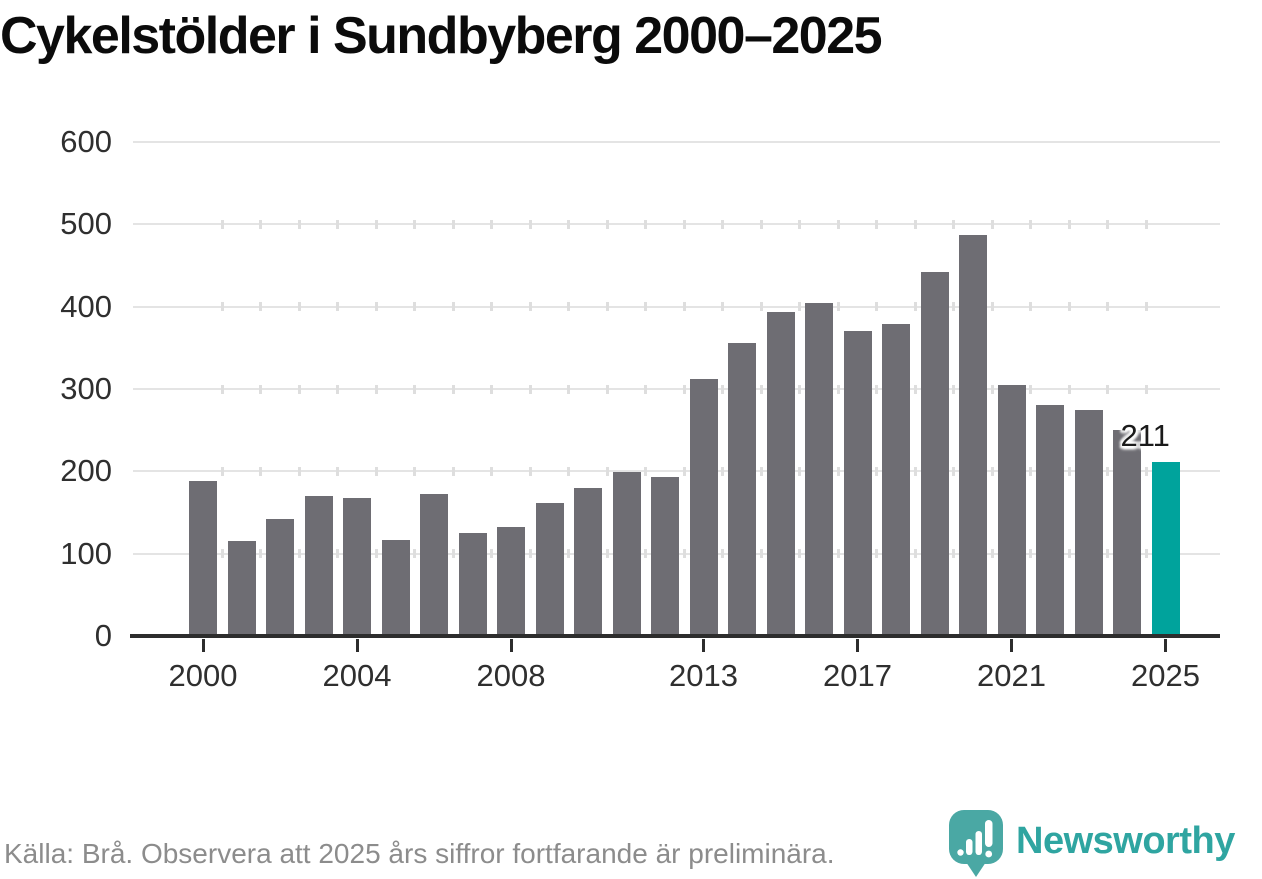  I want to click on bar-2001, so click(241, 588).